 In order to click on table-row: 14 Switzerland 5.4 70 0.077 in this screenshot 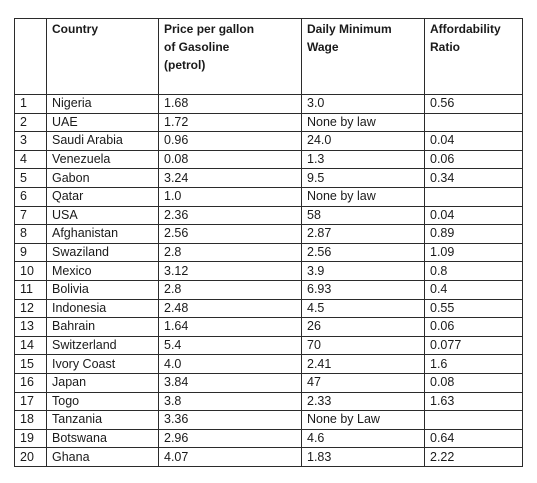, I will do `click(268, 345)`.